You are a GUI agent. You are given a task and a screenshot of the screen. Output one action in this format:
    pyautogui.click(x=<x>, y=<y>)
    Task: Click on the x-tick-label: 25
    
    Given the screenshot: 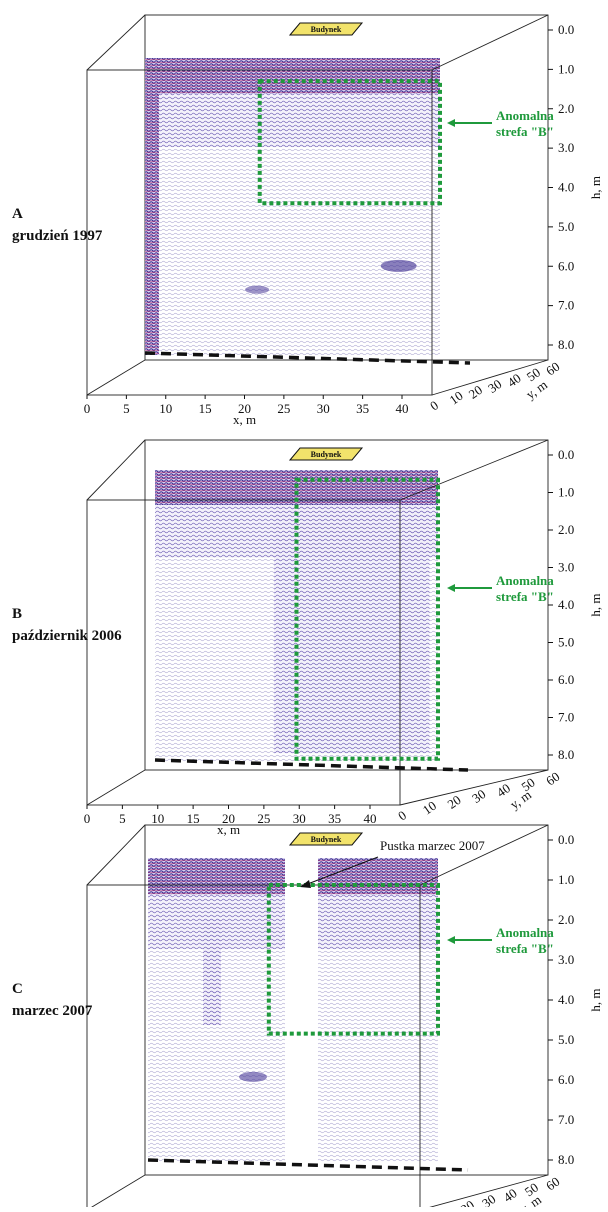 What is the action you would take?
    pyautogui.click(x=263, y=818)
    